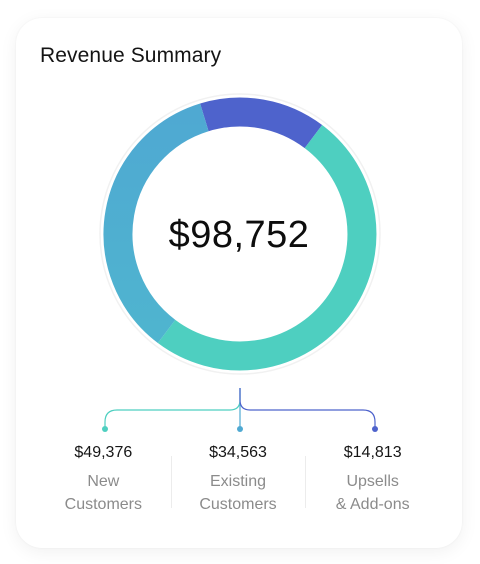  What do you see at coordinates (238, 481) in the screenshot?
I see `existing-customers-label-line1: Existing` at bounding box center [238, 481].